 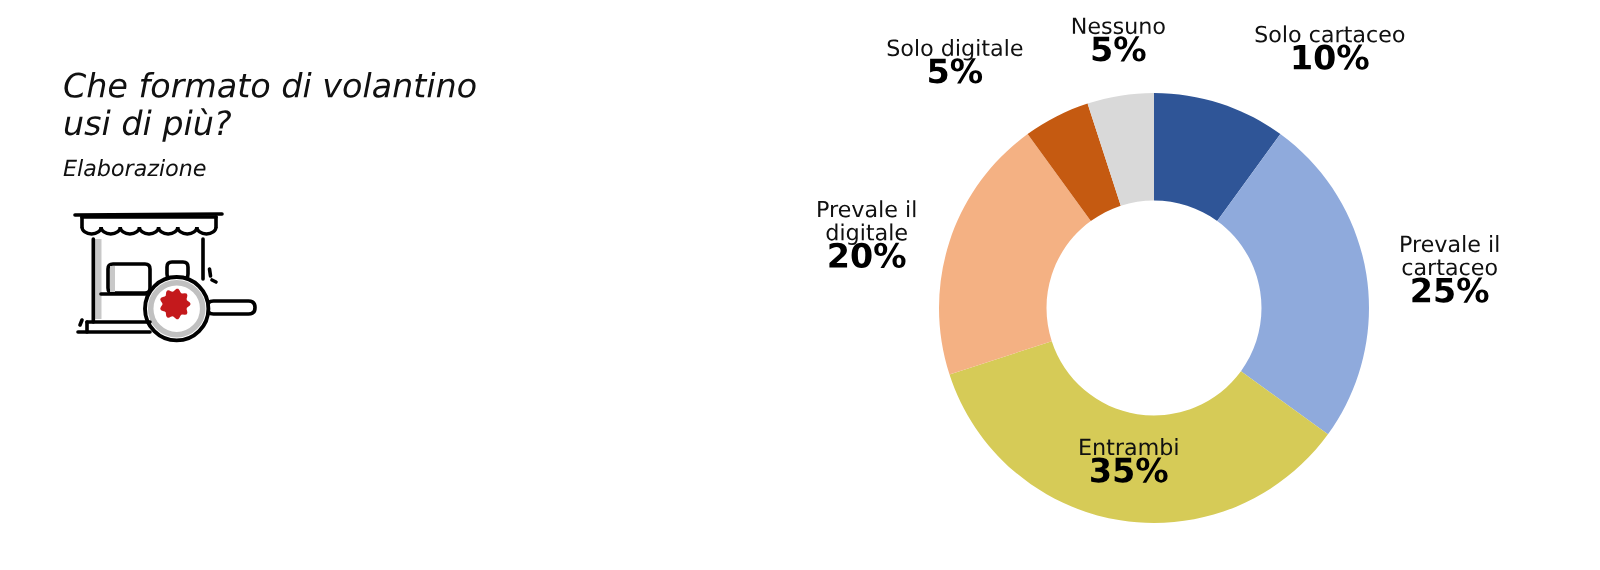 What do you see at coordinates (1129, 447) in the screenshot?
I see `slice-label: Entrambi` at bounding box center [1129, 447].